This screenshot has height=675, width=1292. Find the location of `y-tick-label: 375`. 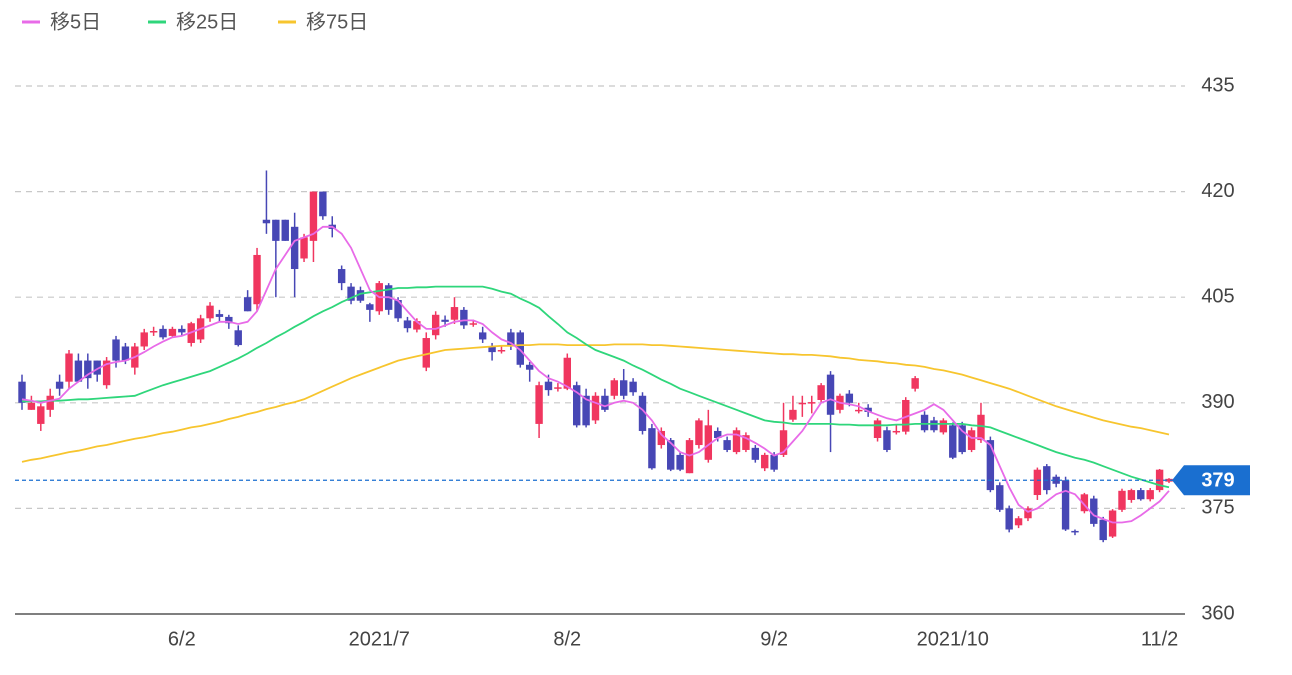

y-tick-label: 375 is located at coordinates (1217, 508).